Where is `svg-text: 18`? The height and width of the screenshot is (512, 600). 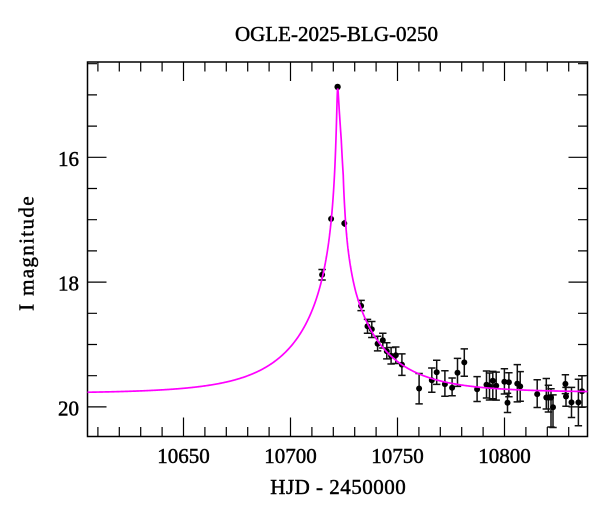 svg-text: 18 is located at coordinates (68, 284).